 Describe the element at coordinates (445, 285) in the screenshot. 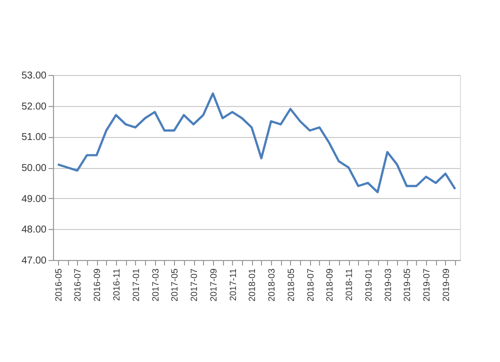

I see `x-tick-label: 2019-09` at that location.